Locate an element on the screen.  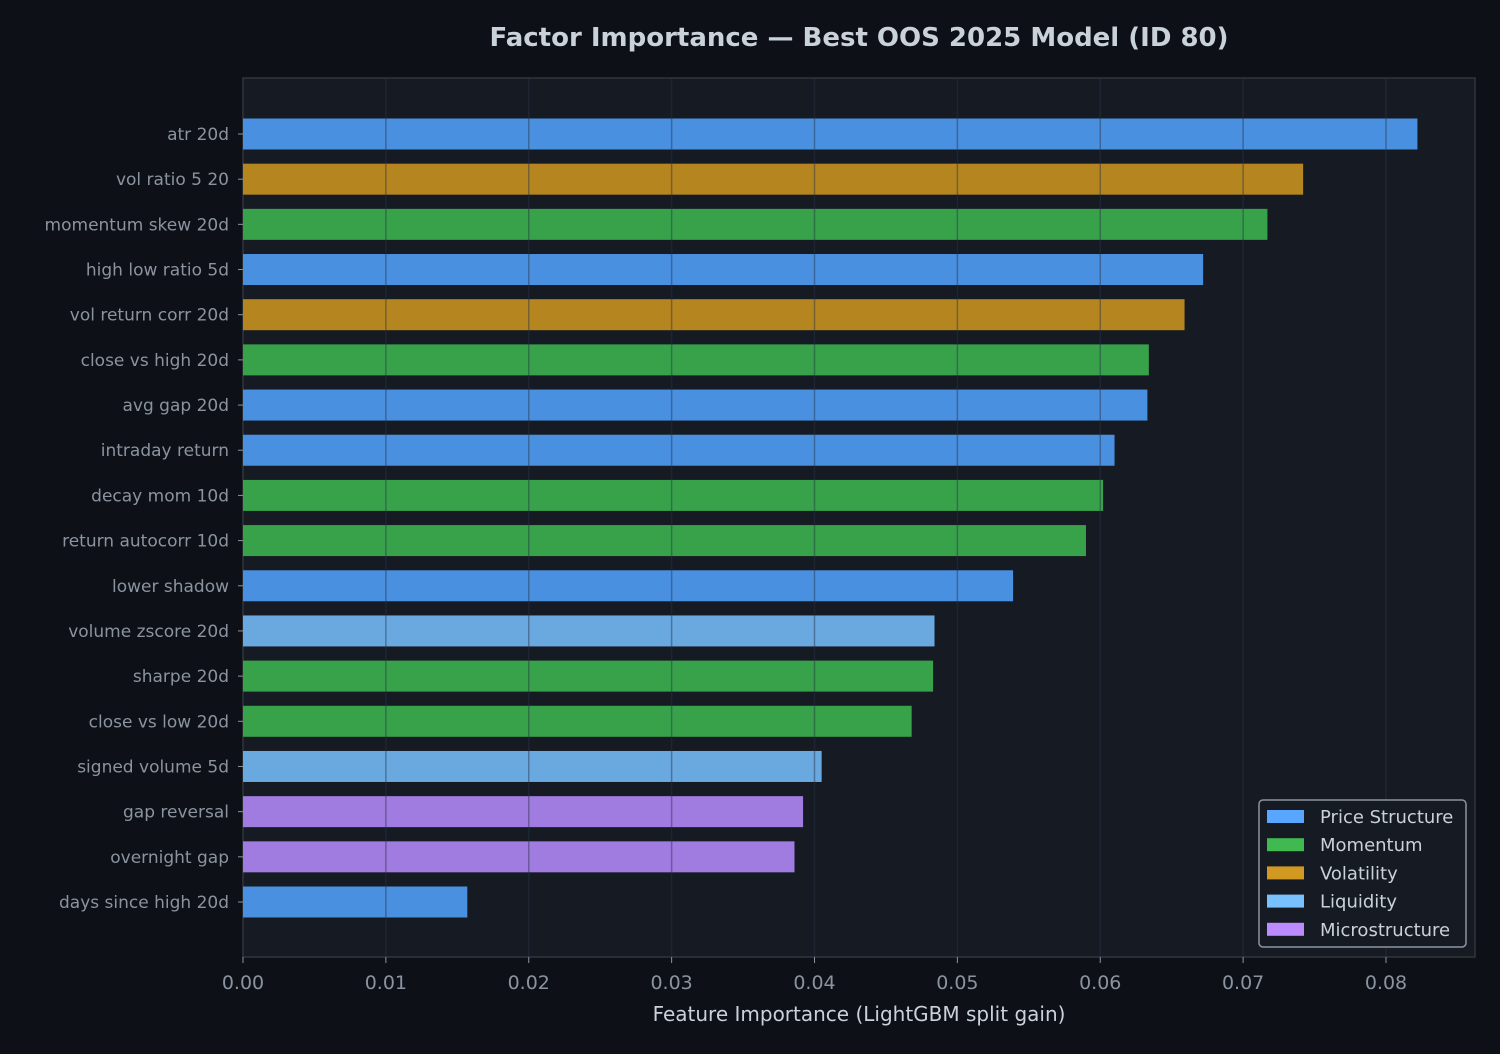
x-tick-label: 0.00 is located at coordinates (243, 983).